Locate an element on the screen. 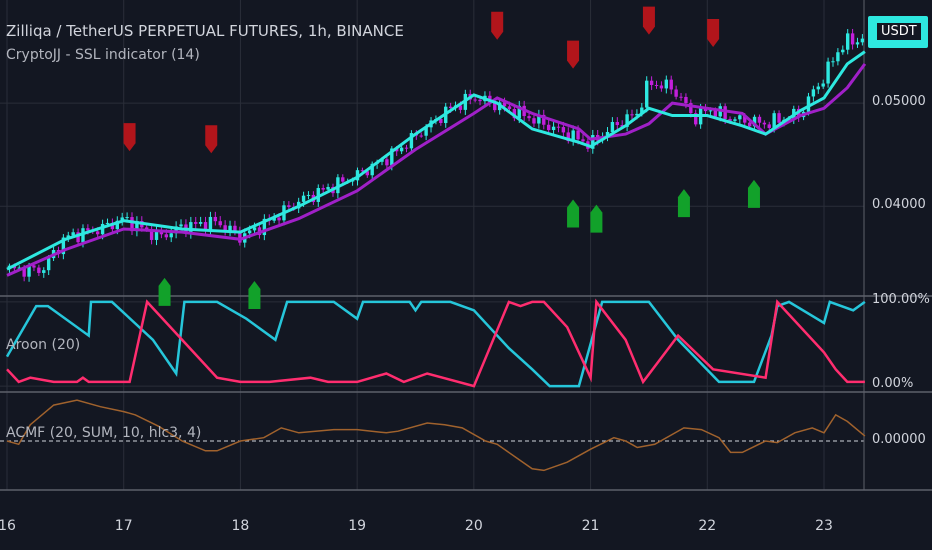 This screenshot has height=550, width=932. x-axis-tick-label: 20 is located at coordinates (473, 526).